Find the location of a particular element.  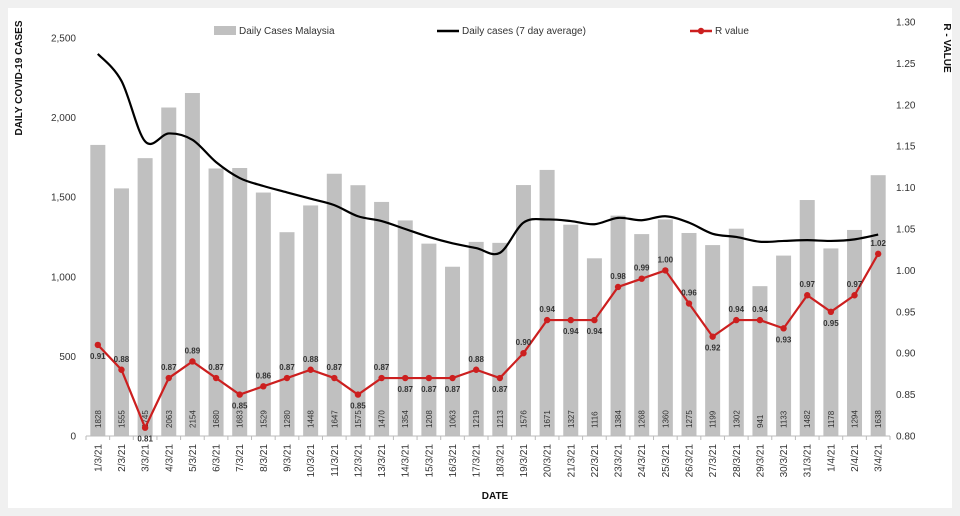

y2-tick-label: 1.20 is located at coordinates (906, 105).